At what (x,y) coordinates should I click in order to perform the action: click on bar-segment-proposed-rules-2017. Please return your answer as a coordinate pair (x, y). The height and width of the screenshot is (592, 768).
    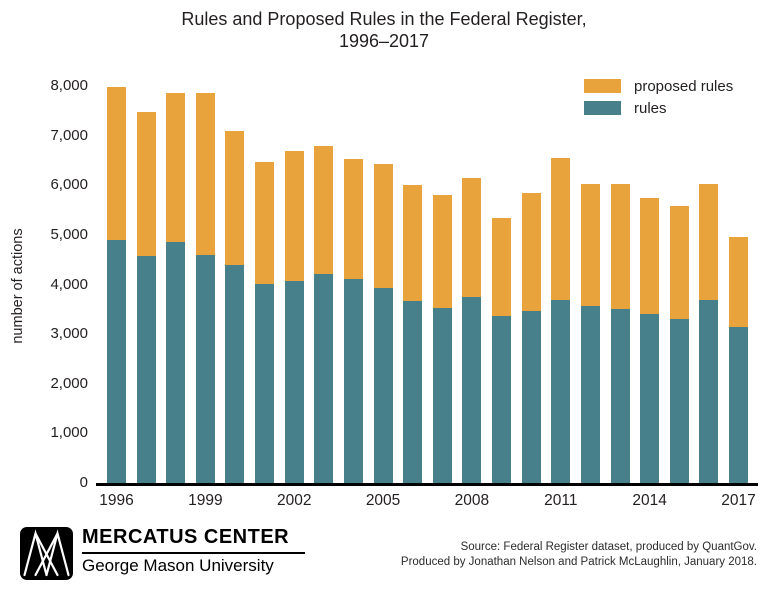
    Looking at the image, I should click on (738, 282).